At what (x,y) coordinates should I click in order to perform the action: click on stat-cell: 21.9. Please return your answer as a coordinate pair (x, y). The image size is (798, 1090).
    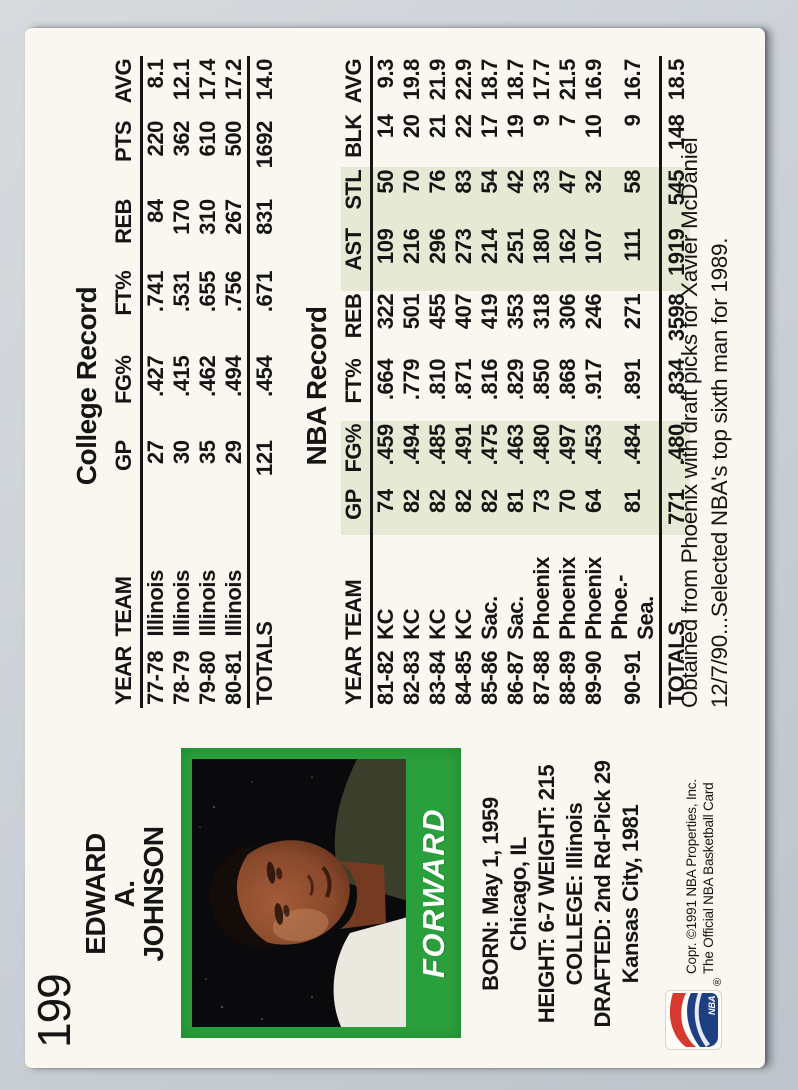
    Looking at the image, I should click on (437, 80).